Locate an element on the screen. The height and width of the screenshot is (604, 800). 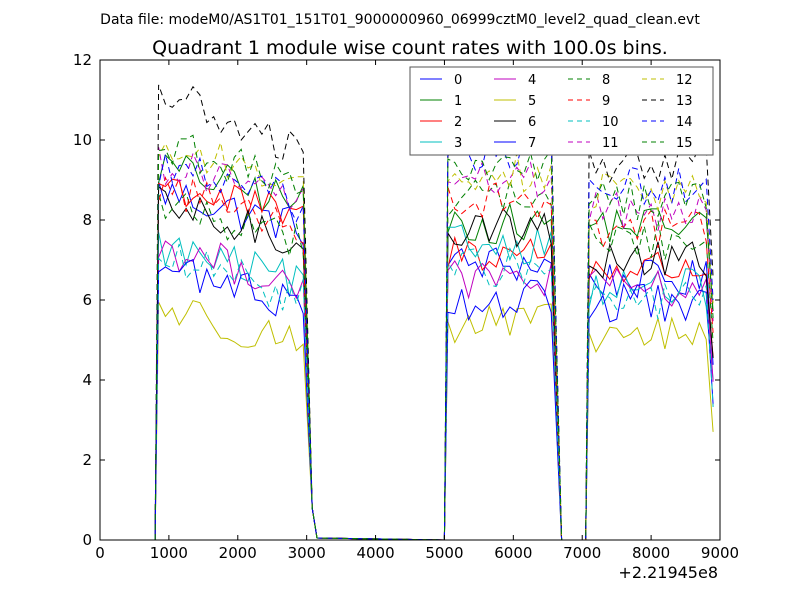
legend-label-0: 0 is located at coordinates (458, 80).